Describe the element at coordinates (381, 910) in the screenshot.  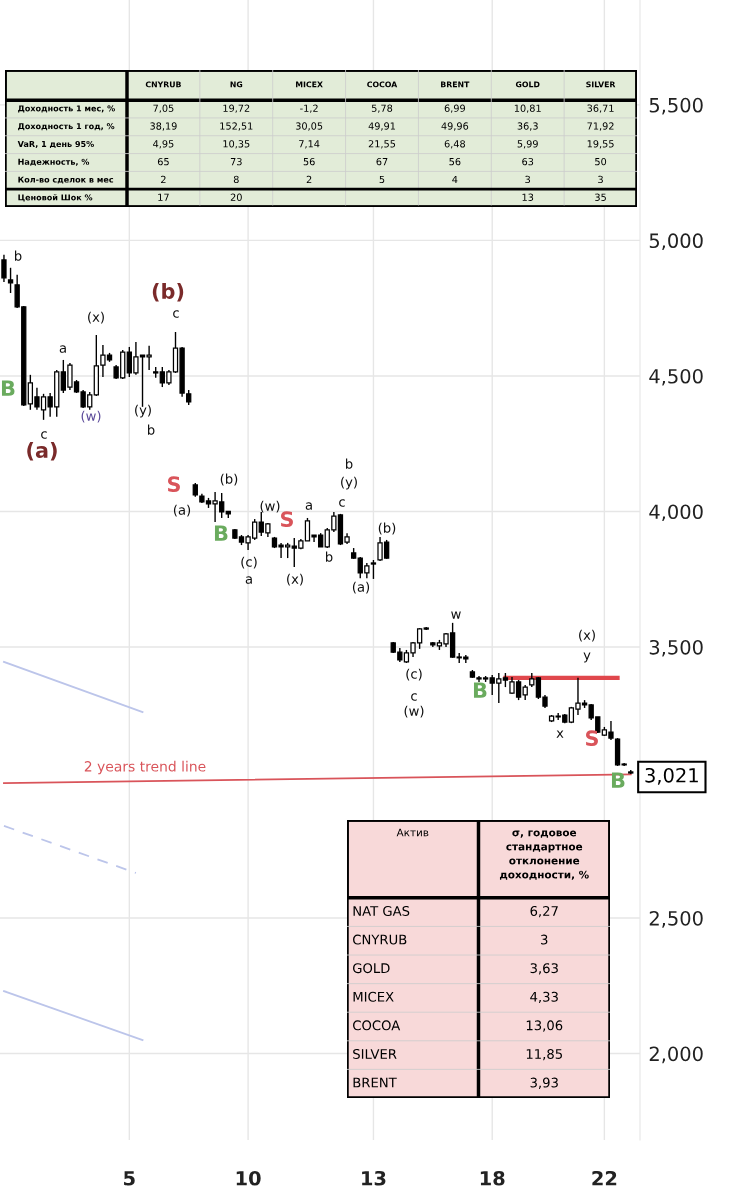
I see `category-label: NAT GAS` at that location.